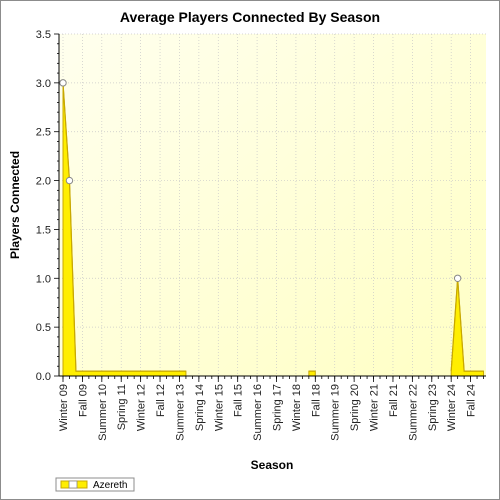 Image resolution: width=500 pixels, height=500 pixels. What do you see at coordinates (355, 407) in the screenshot?
I see `x-tick-label: Spring 20` at bounding box center [355, 407].